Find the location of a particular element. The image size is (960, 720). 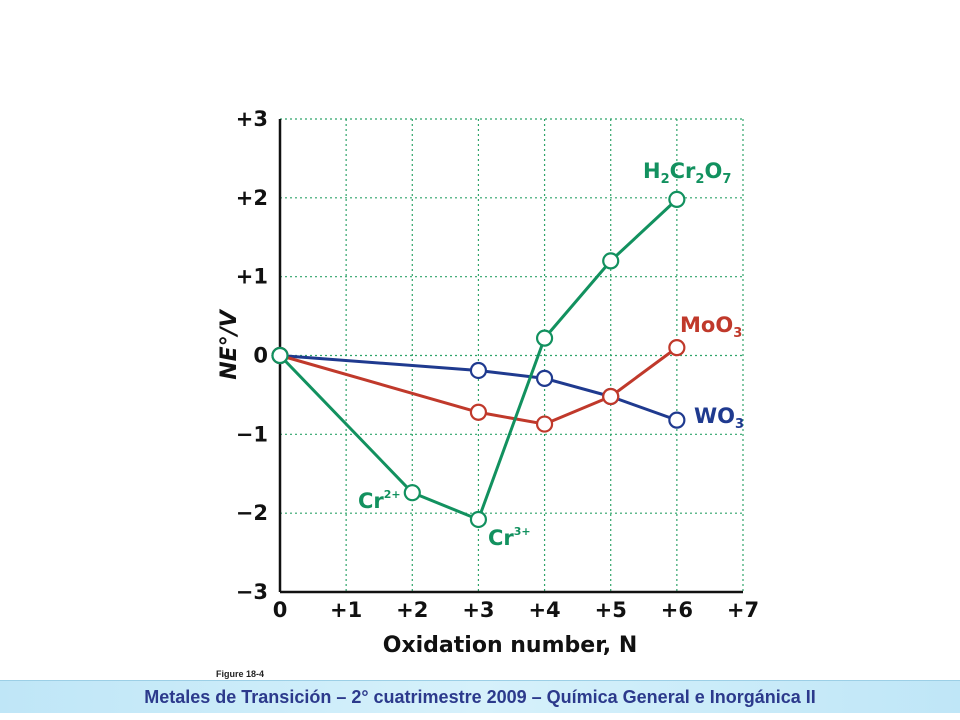

y-axis-label: NE°/V is located at coordinates (229, 343).